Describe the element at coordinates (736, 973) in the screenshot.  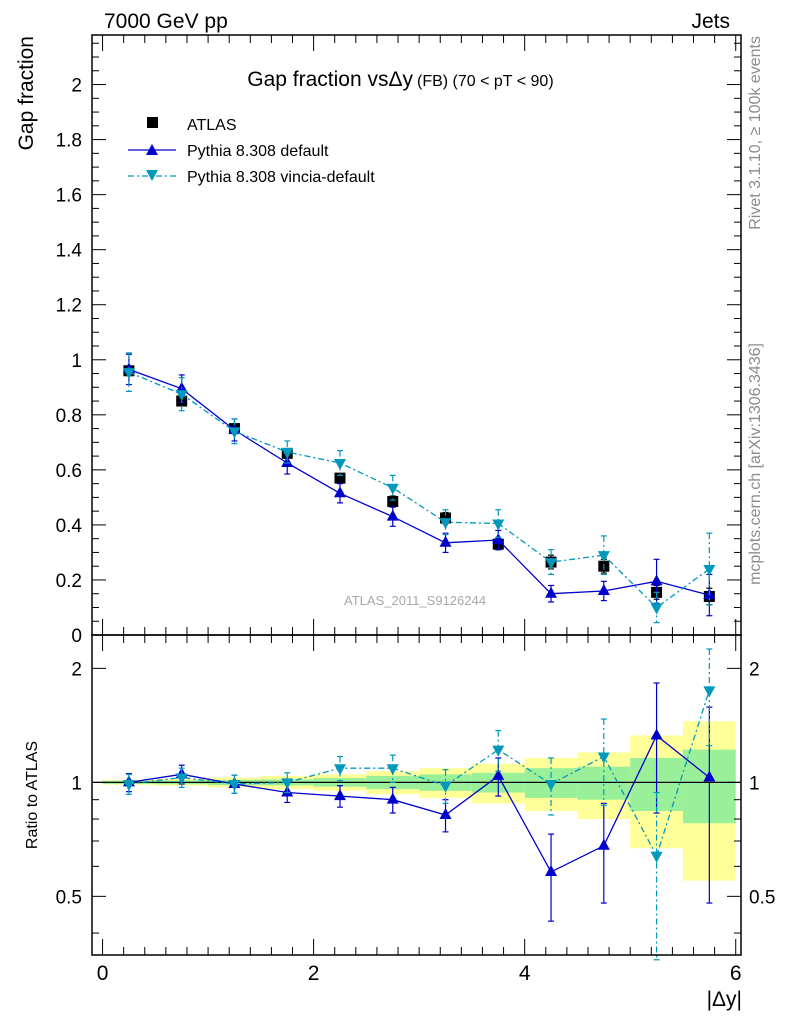
I see `x-tick-label: 6` at that location.